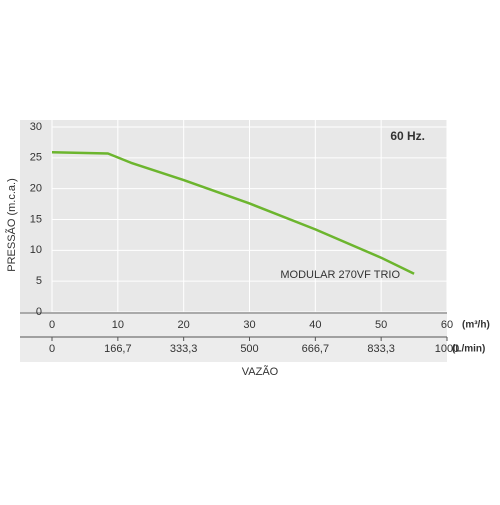 The image size is (500, 505). I want to click on y-tick-label: 20, so click(36, 189).